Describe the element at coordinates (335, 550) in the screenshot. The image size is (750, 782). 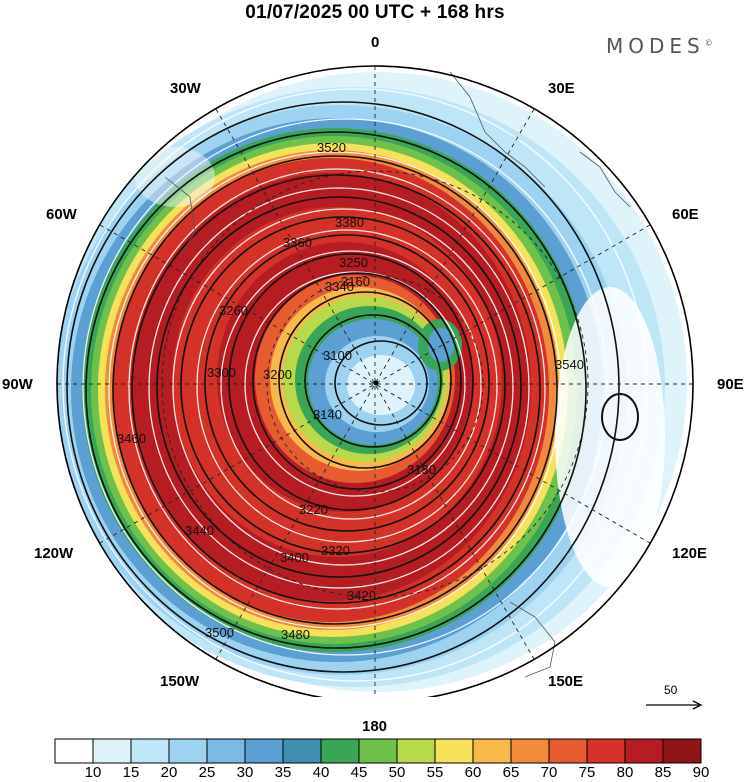
I see `contour-label: 3320` at that location.